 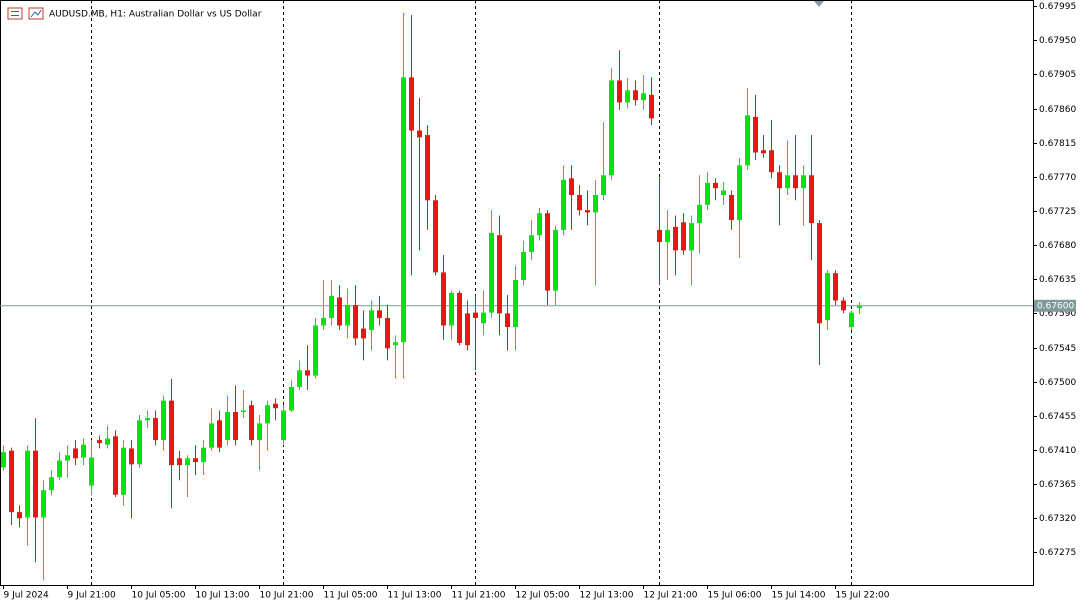 I want to click on x-tick-label: 11 Jul 13:00, so click(x=415, y=596).